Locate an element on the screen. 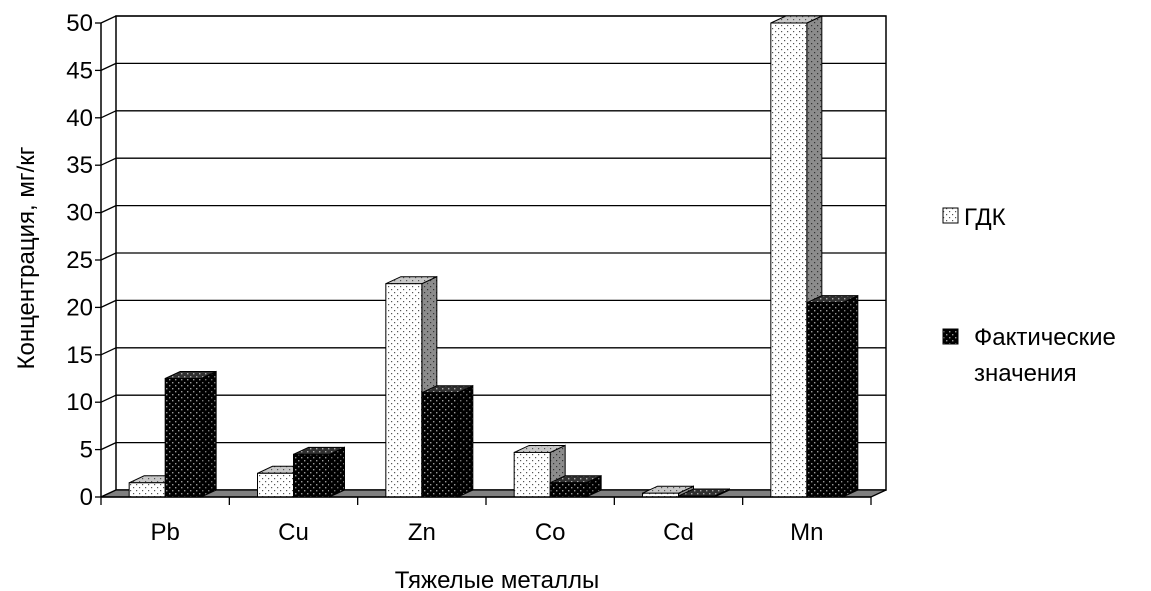 This screenshot has height=591, width=1151. legend-label-actual-line1: Фактические is located at coordinates (1045, 337).